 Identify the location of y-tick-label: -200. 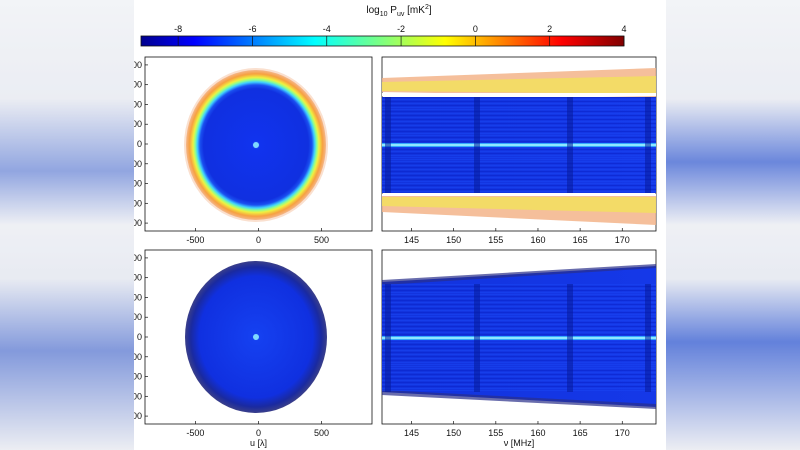
(138, 357).